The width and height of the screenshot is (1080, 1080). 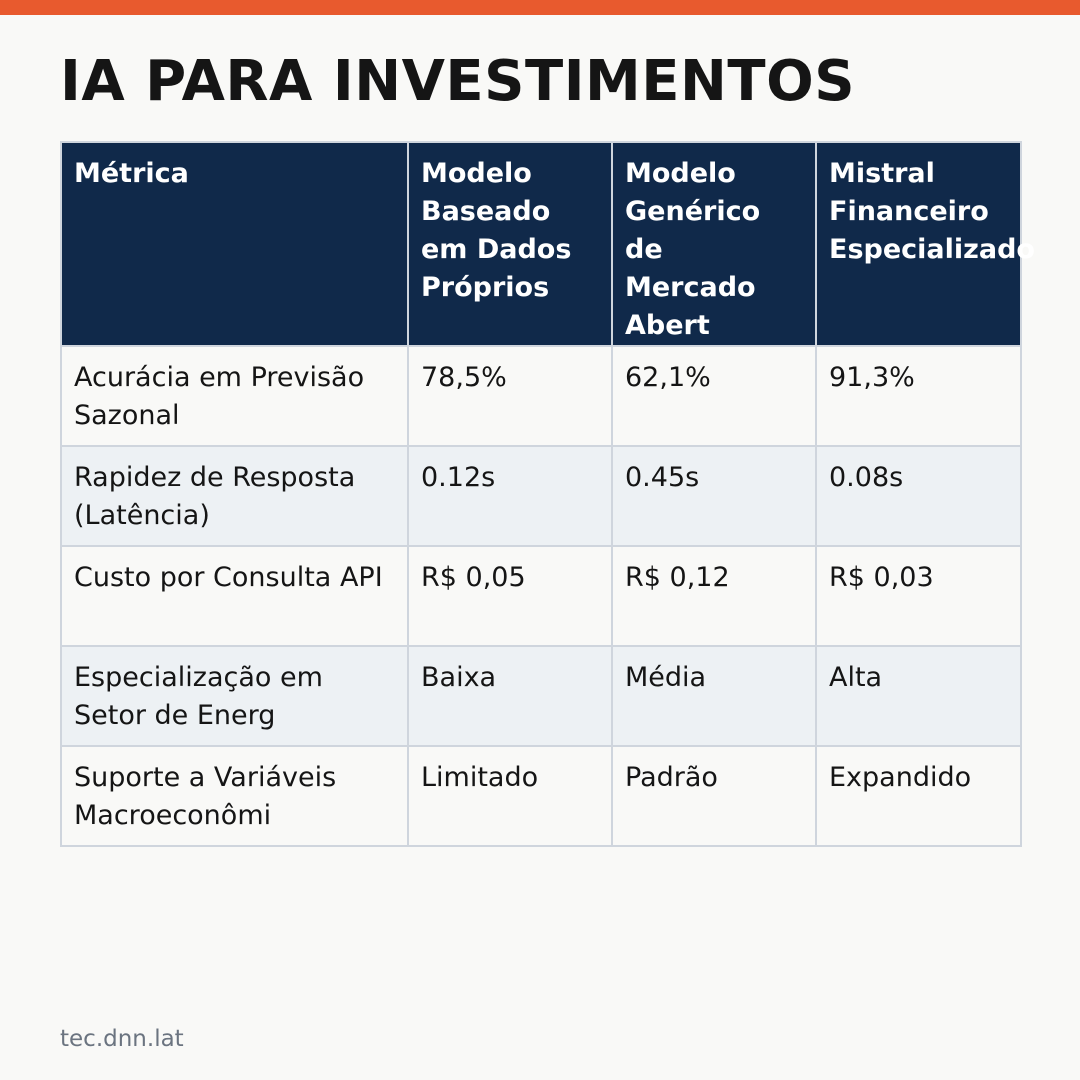 I want to click on table-cell: R$ 0,05, so click(x=510, y=596).